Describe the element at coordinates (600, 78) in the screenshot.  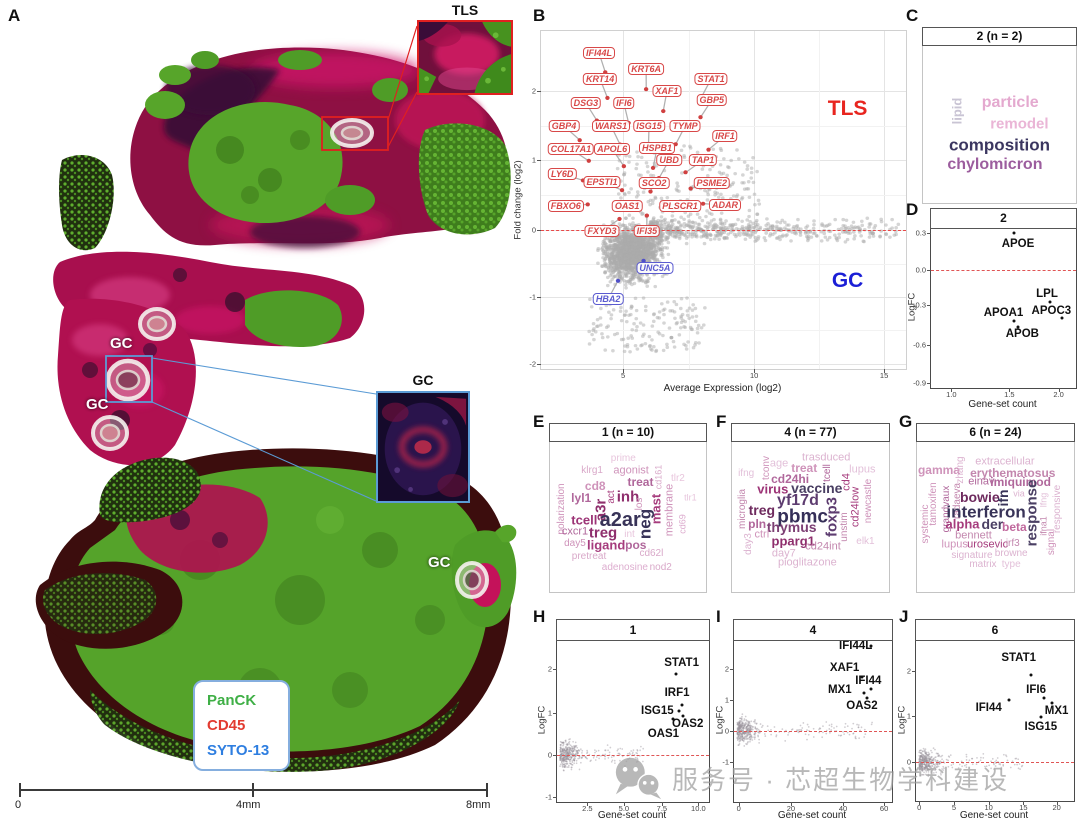
I see `gene-label: KRT14` at that location.